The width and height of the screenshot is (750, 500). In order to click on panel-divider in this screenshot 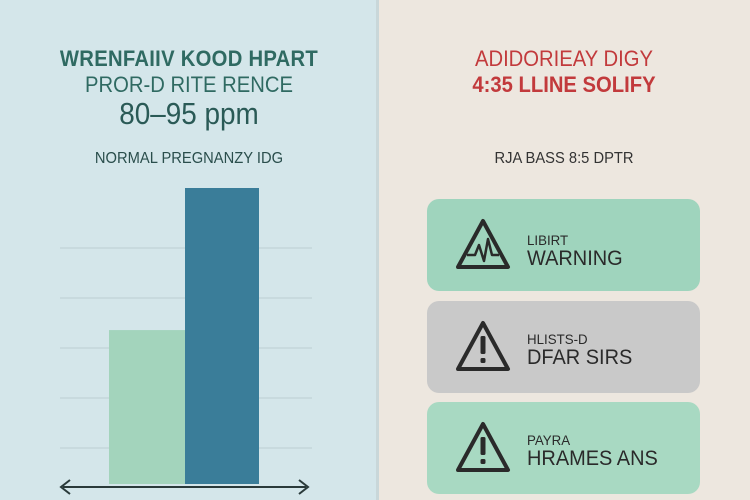, I will do `click(377, 250)`.